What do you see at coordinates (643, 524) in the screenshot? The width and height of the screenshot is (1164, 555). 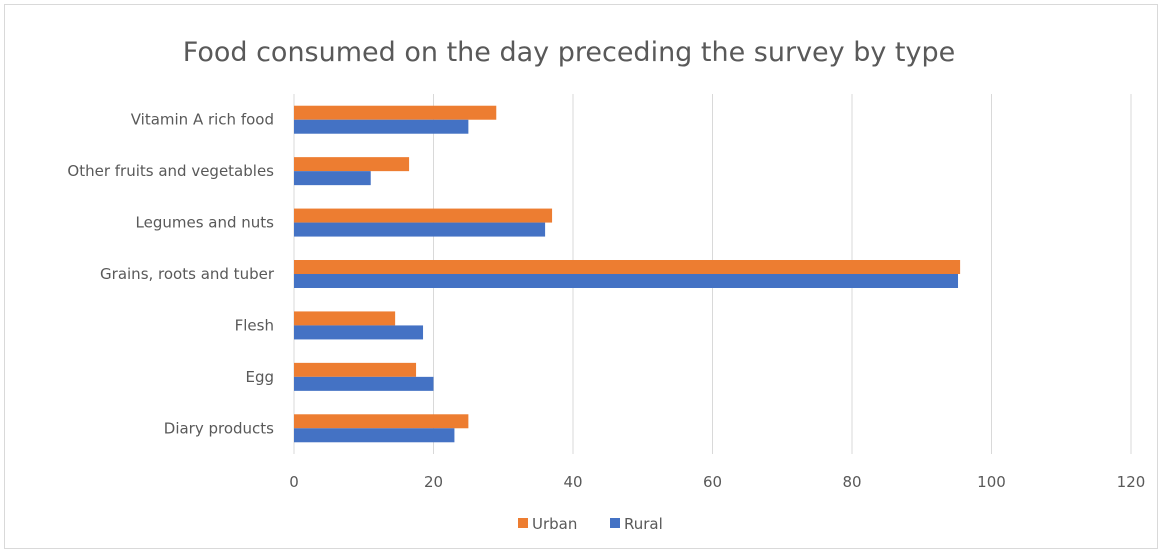 I see `legend-label-rural: Rural` at bounding box center [643, 524].